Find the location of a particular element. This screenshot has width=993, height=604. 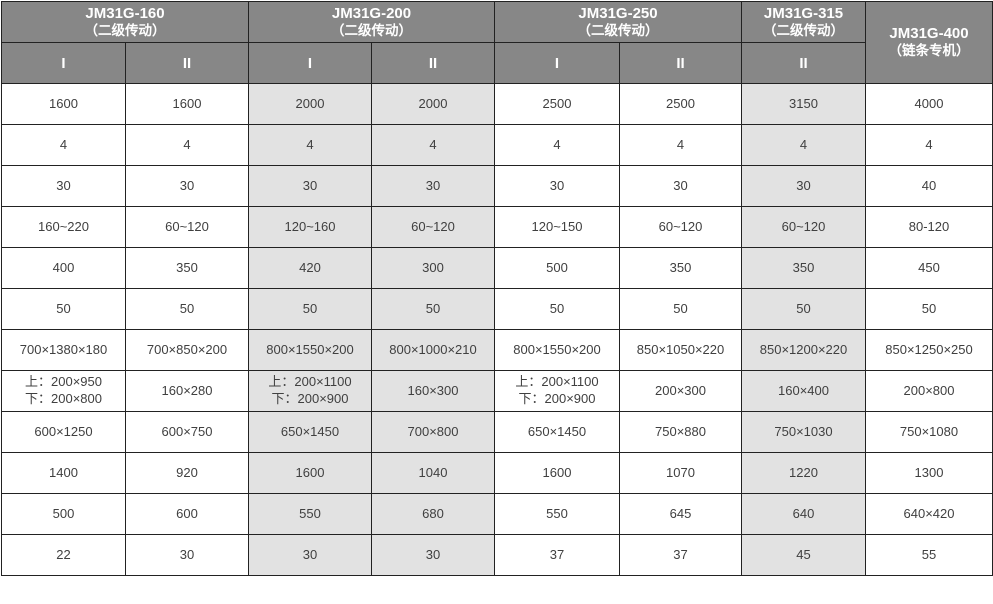

sub-header-col-4: II is located at coordinates (433, 63).